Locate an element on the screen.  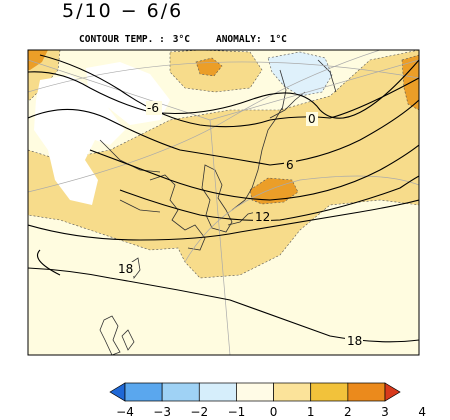
colorbar-tick-label: −3 is located at coordinates (162, 412).